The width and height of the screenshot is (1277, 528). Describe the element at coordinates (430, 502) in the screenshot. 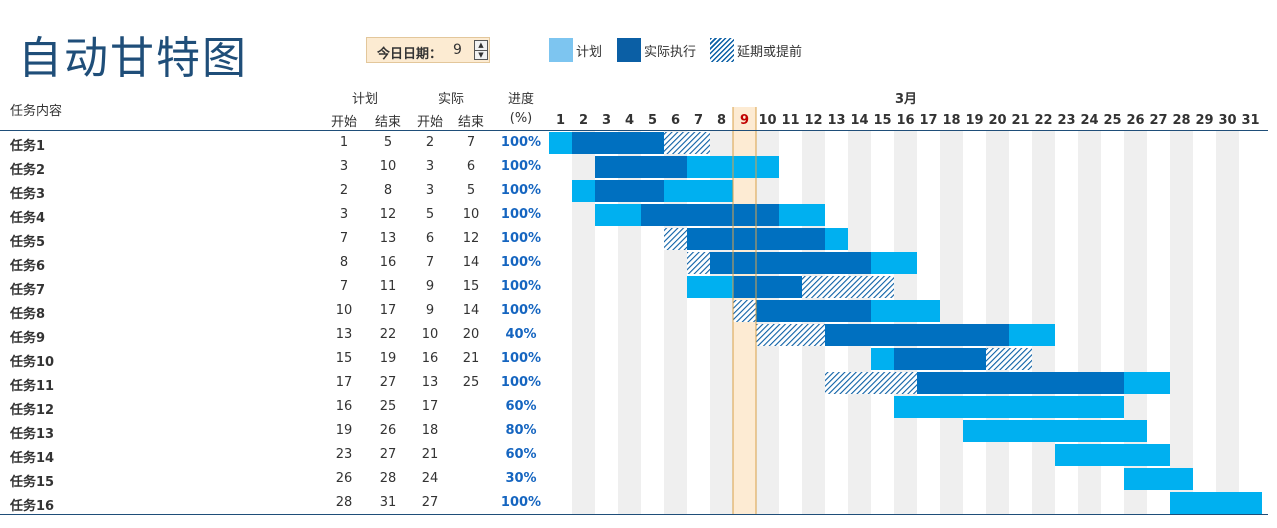

I see `actual-start-value: 27` at that location.